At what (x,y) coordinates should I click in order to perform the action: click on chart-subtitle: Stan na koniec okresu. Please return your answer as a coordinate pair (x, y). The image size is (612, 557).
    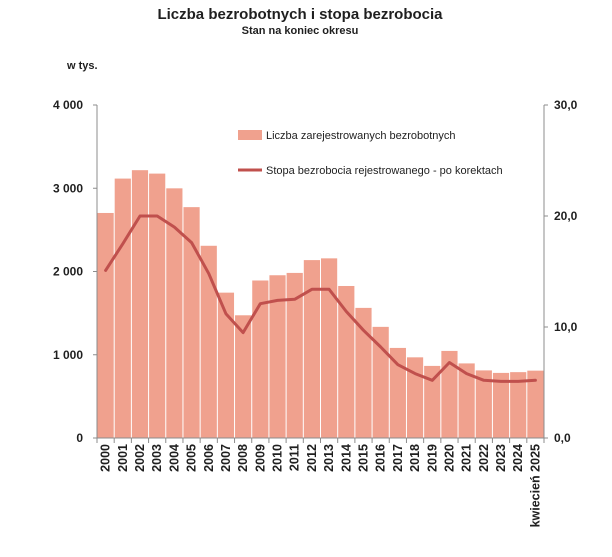
    Looking at the image, I should click on (300, 31).